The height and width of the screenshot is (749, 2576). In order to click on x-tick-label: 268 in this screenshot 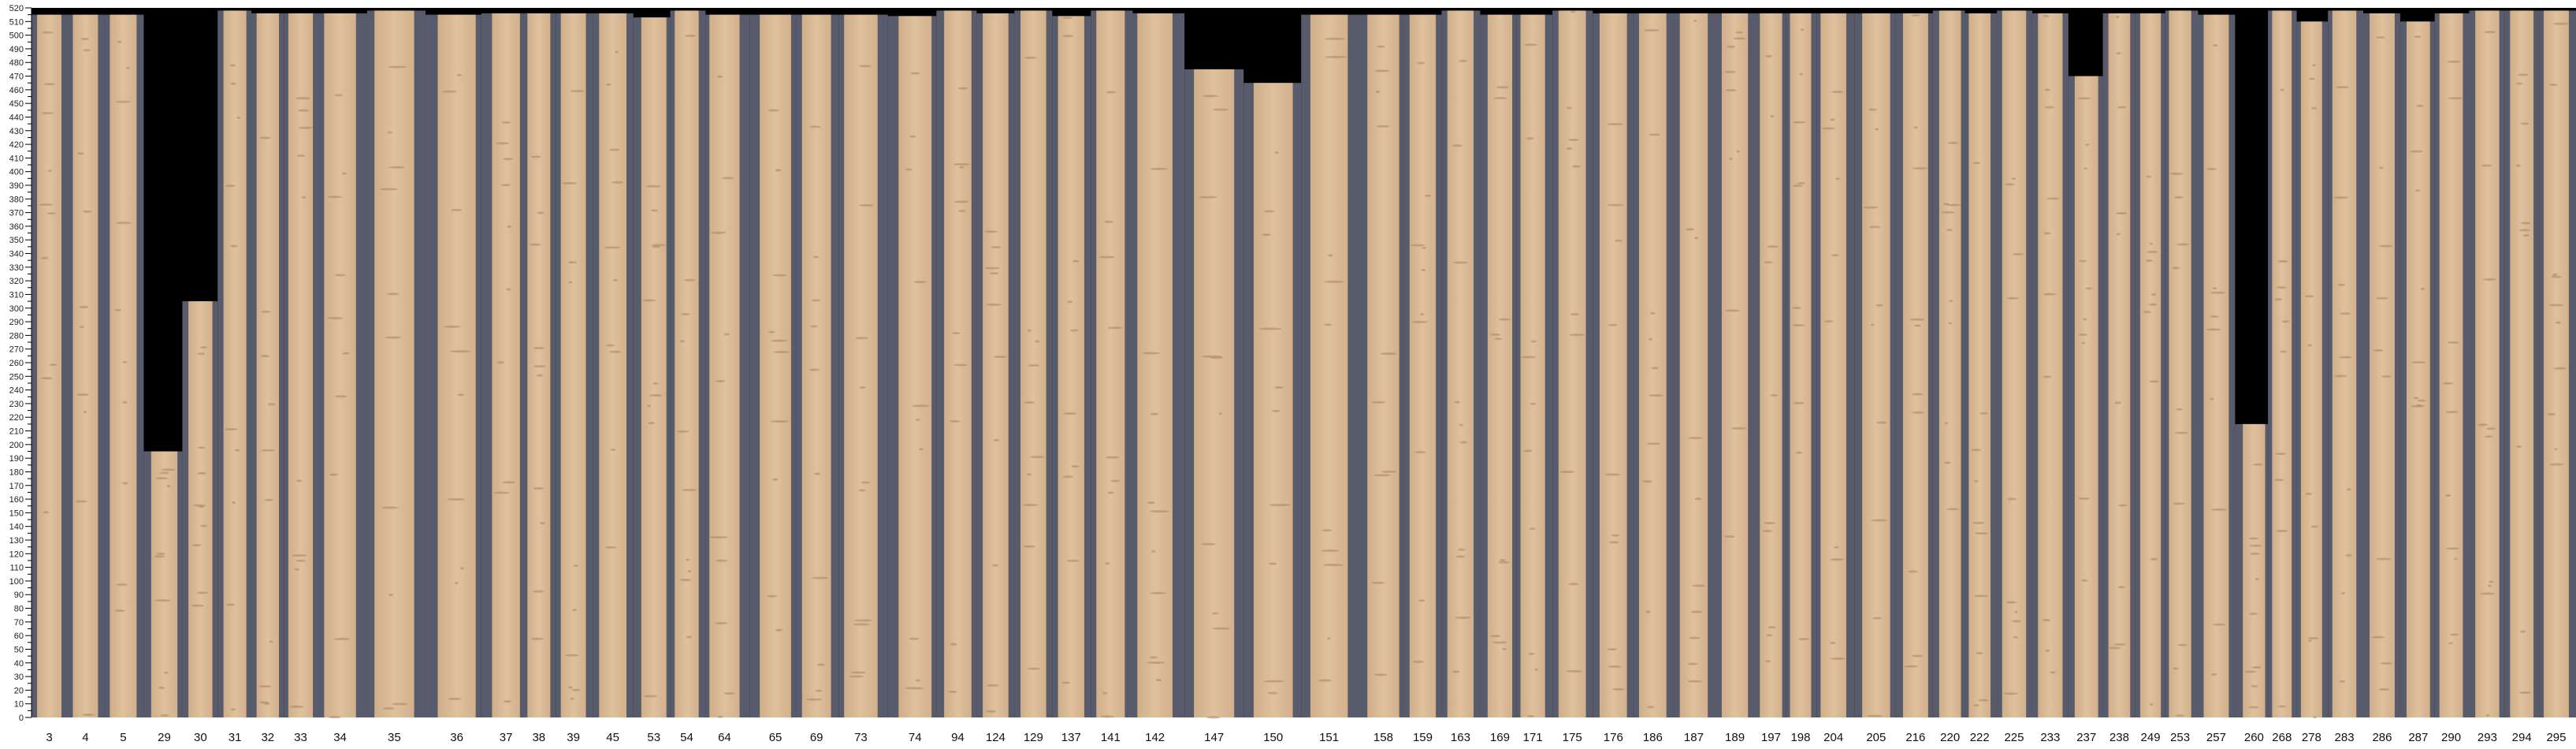, I will do `click(2282, 737)`.